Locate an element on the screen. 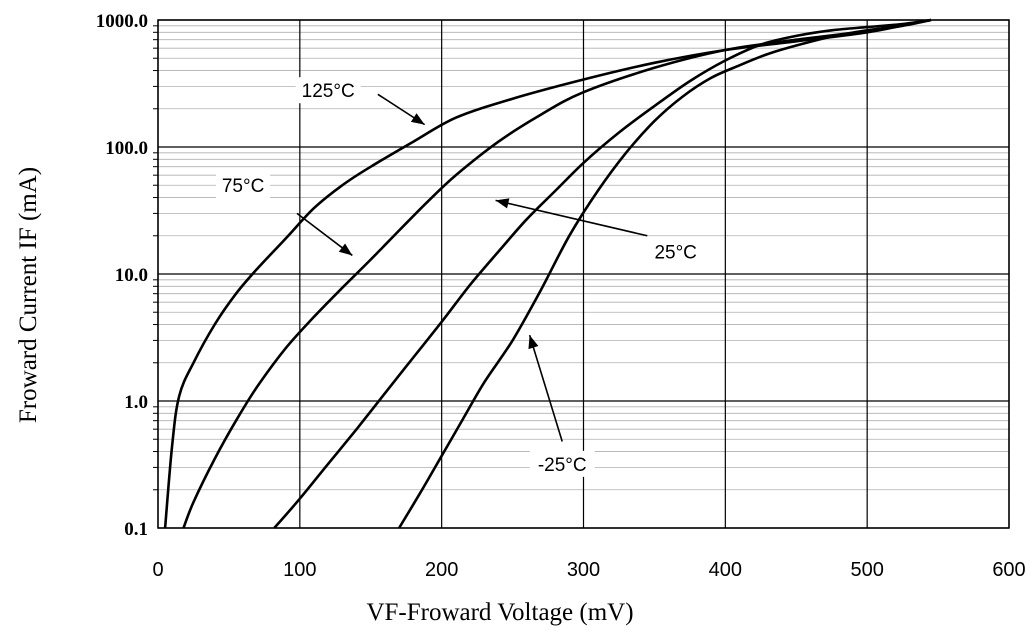 The height and width of the screenshot is (633, 1034). annotation-label-75c: 75°C is located at coordinates (243, 186).